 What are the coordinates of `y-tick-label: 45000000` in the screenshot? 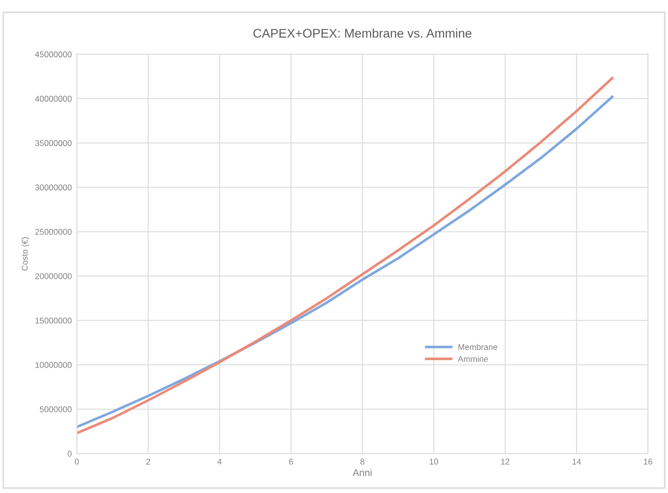 It's located at (53, 54).